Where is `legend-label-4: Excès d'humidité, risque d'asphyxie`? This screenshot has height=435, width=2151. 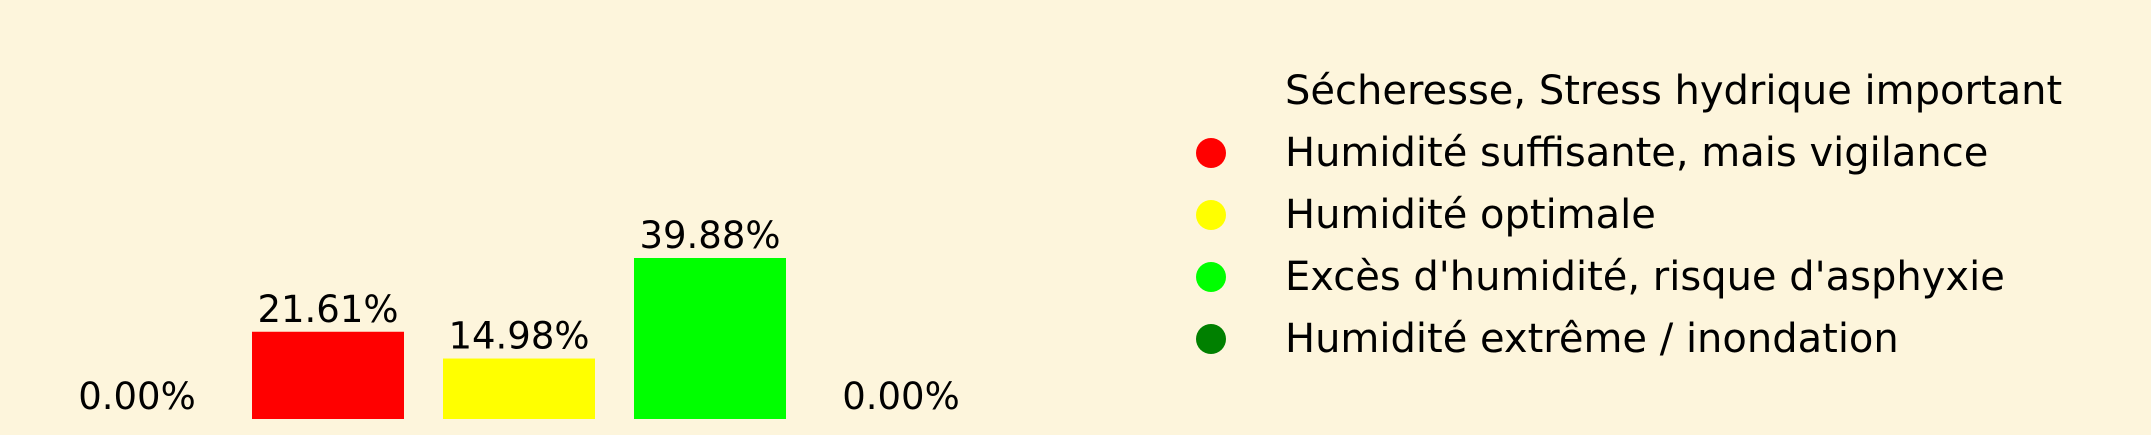
legend-label-4: Excès d'humidité, risque d'asphyxie is located at coordinates (1645, 277).